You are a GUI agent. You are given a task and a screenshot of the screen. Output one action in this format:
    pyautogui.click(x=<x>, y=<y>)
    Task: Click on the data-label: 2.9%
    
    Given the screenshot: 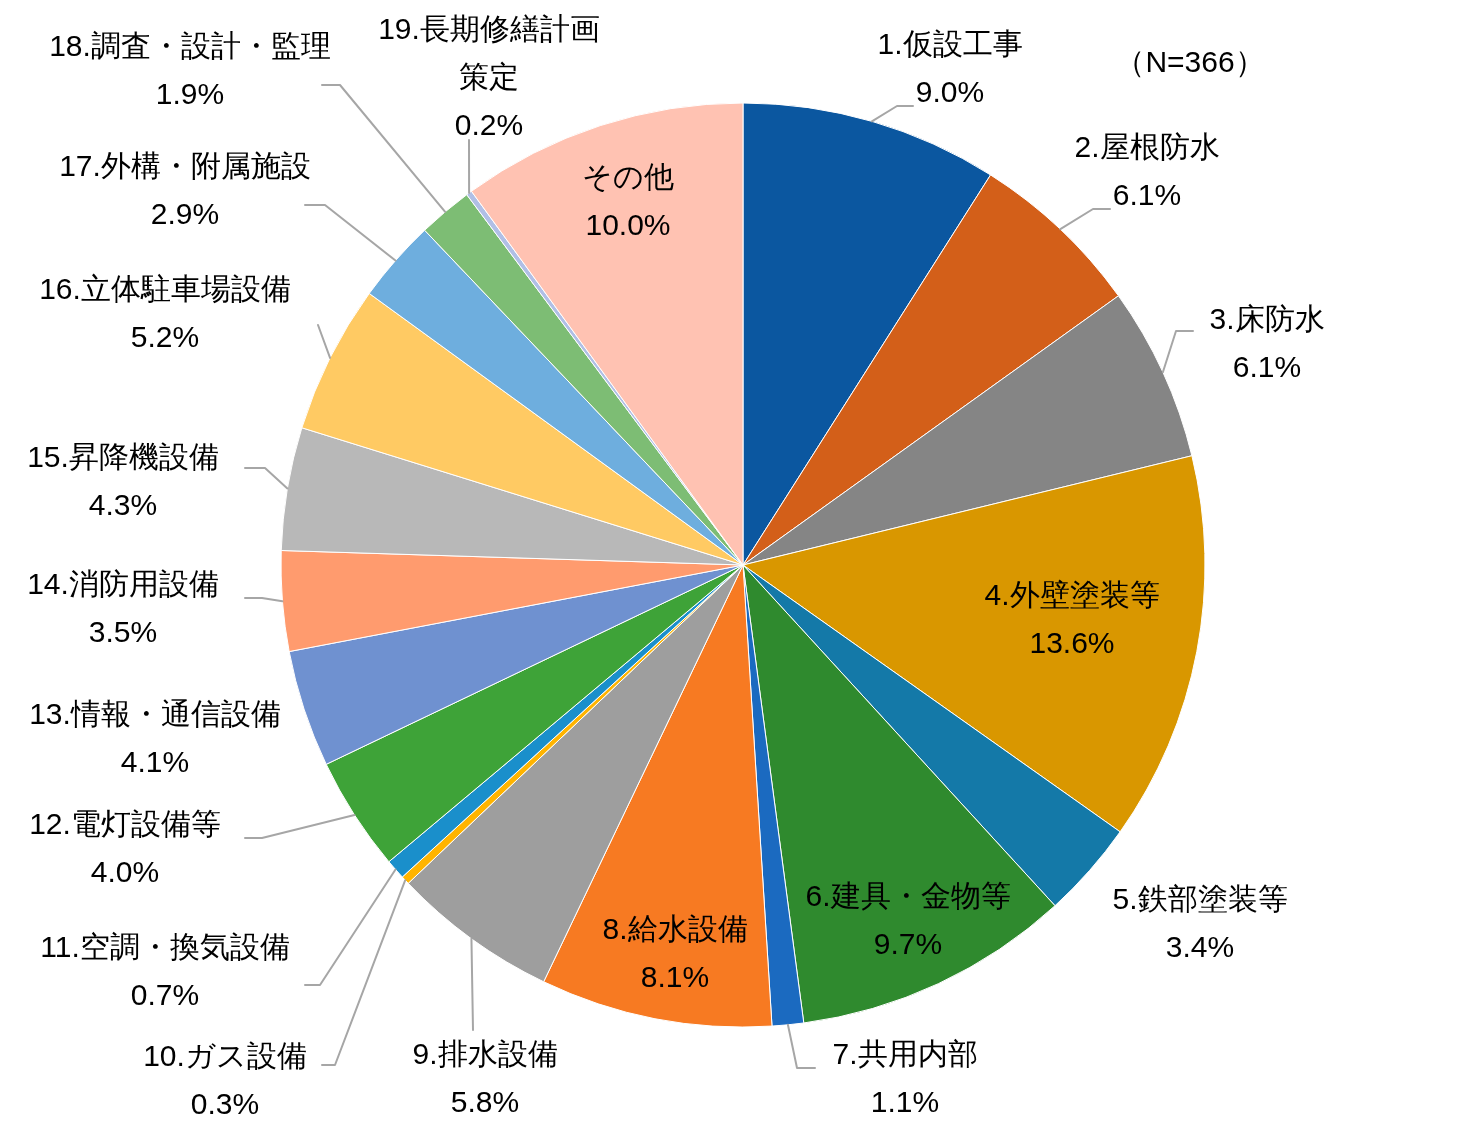 What is the action you would take?
    pyautogui.click(x=185, y=213)
    